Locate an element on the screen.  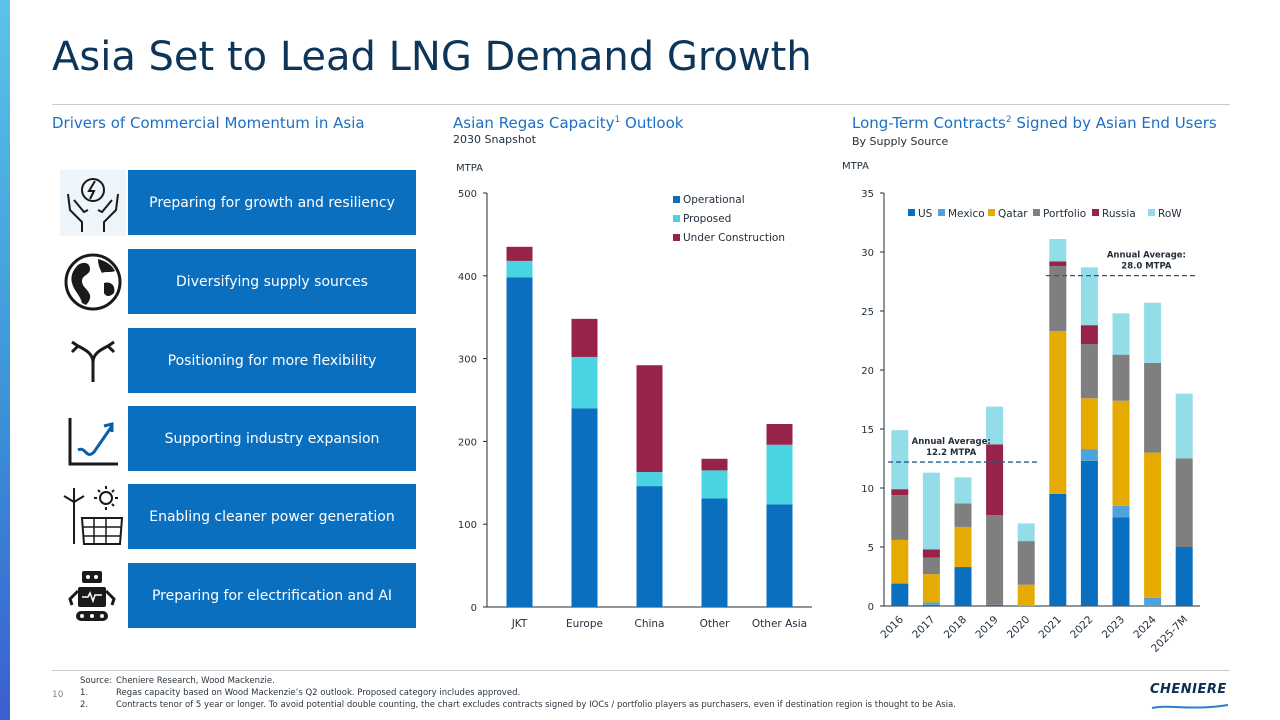
x-tick-label: 2018 is located at coordinates (955, 627).